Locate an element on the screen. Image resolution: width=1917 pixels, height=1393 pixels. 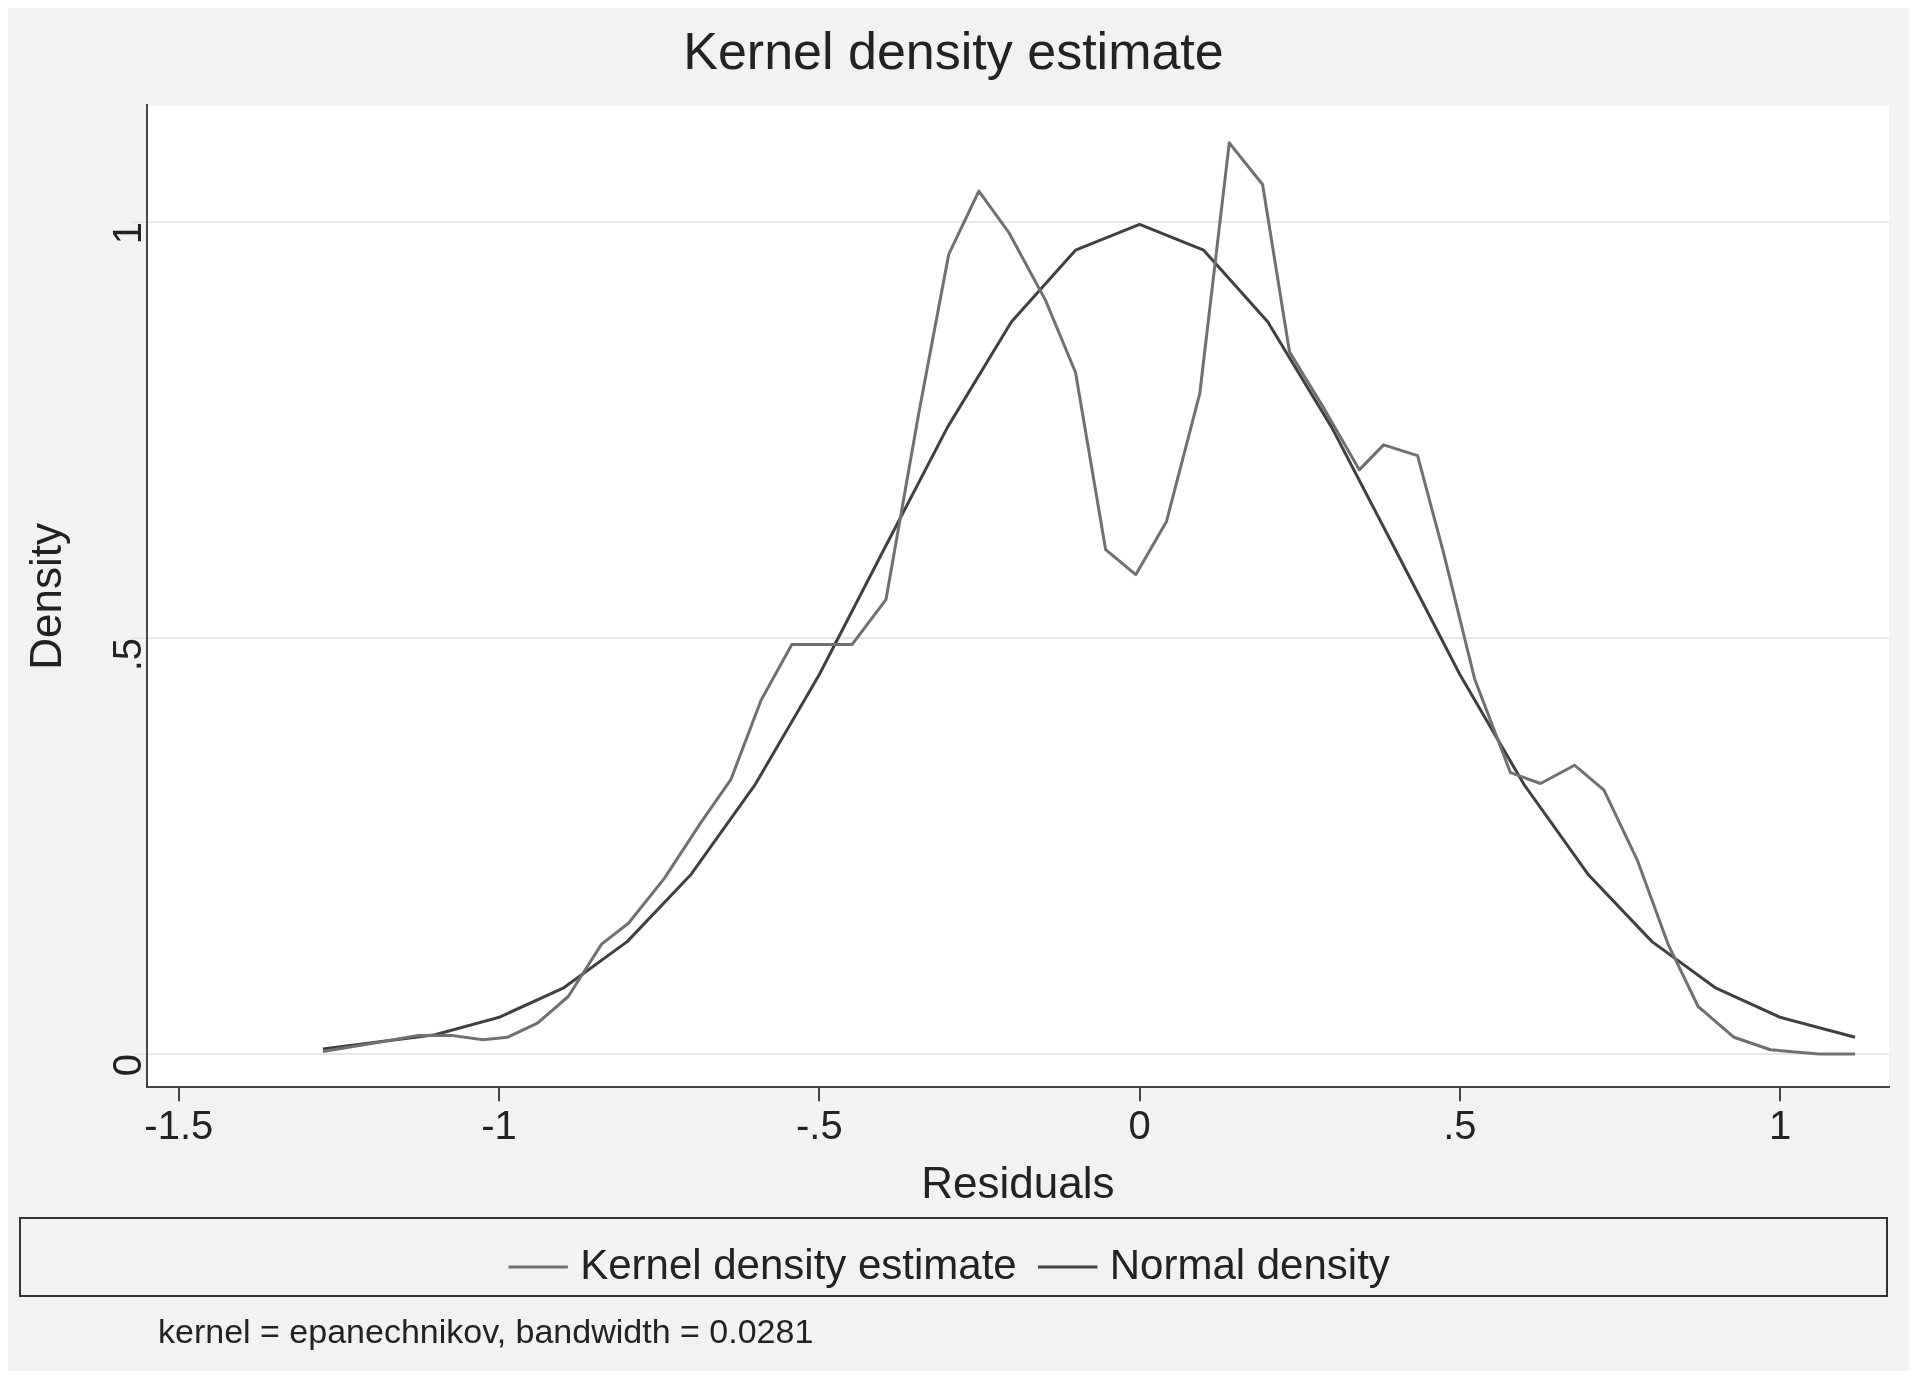
x-tick-label: -1 is located at coordinates (499, 1125).